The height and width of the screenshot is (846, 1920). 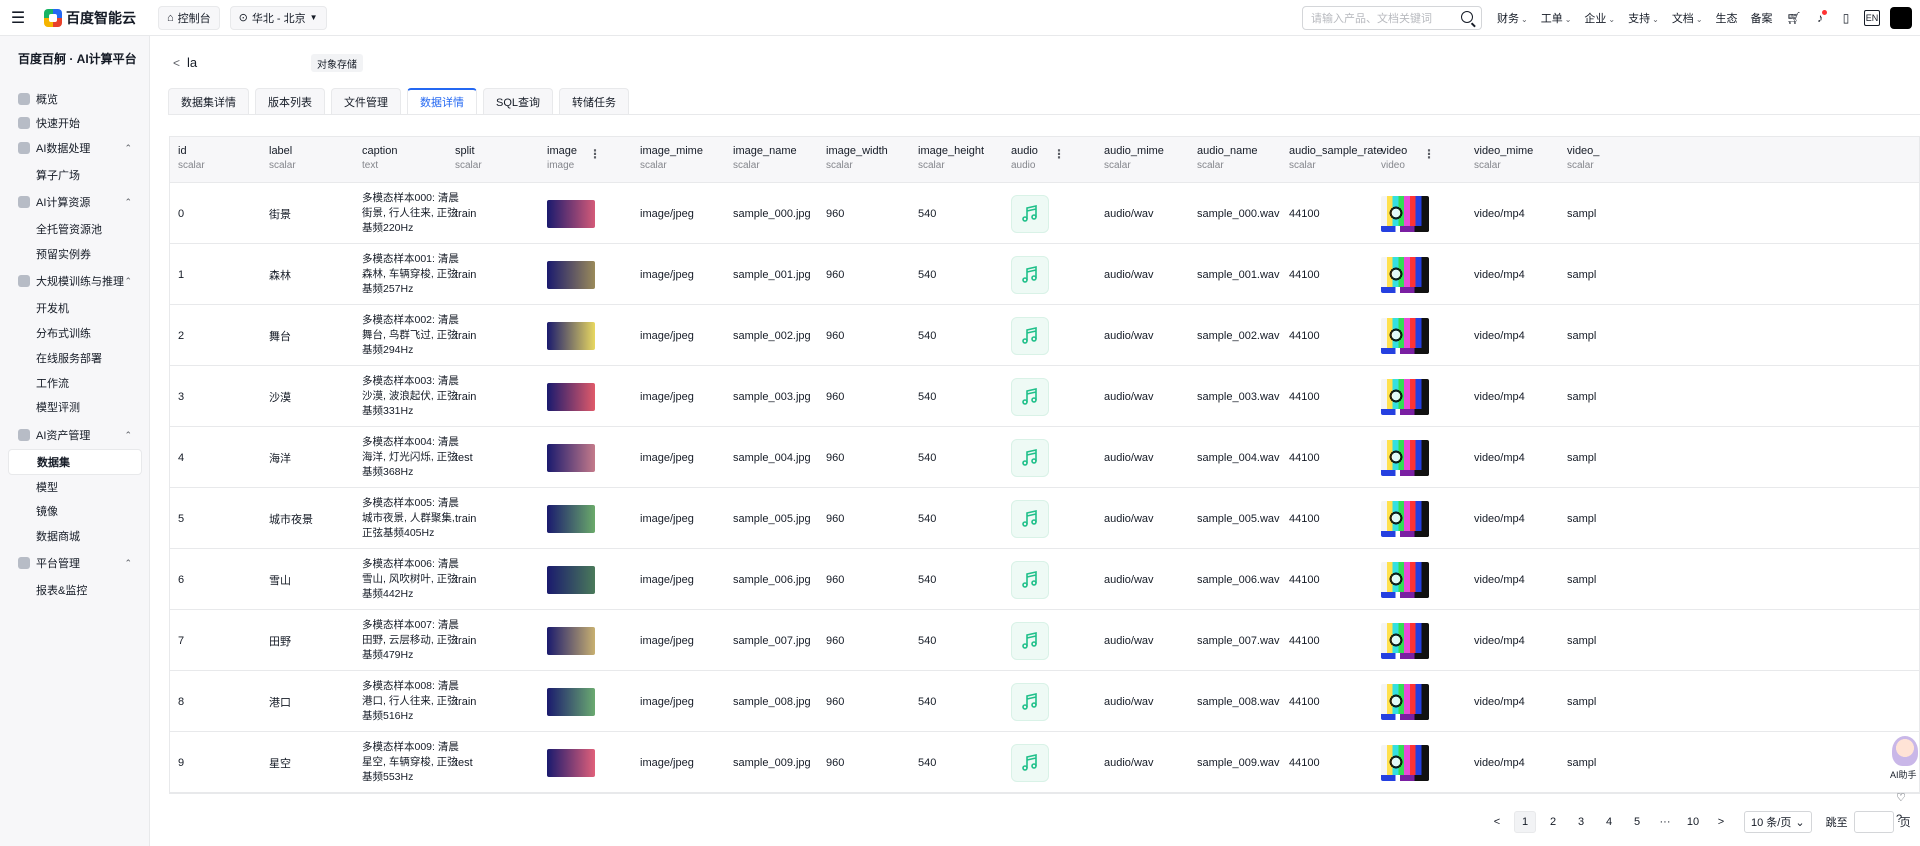 I want to click on prev-page-button: <, so click(x=1497, y=822).